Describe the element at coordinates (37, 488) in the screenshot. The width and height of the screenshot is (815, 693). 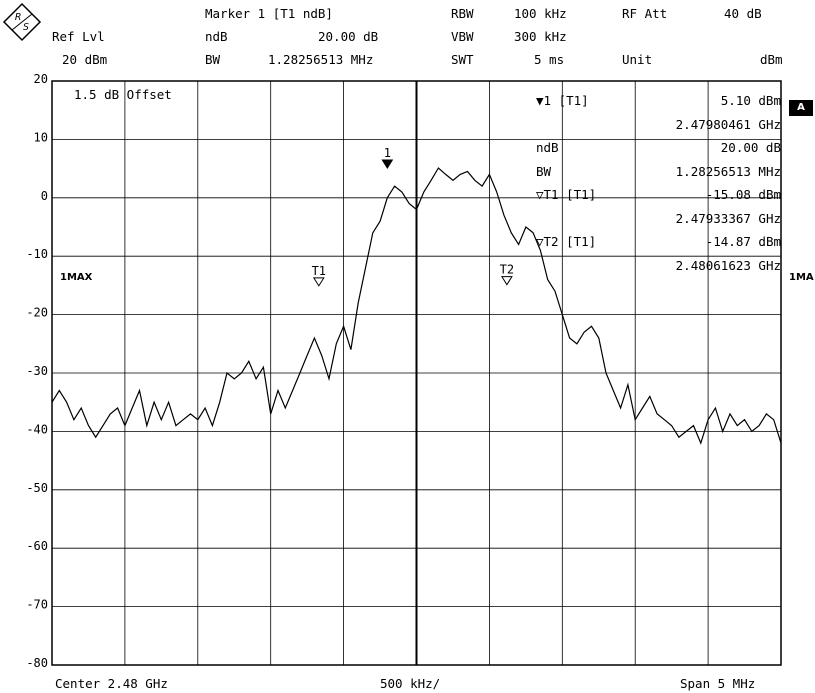
I see `y-tick-label: -50` at that location.